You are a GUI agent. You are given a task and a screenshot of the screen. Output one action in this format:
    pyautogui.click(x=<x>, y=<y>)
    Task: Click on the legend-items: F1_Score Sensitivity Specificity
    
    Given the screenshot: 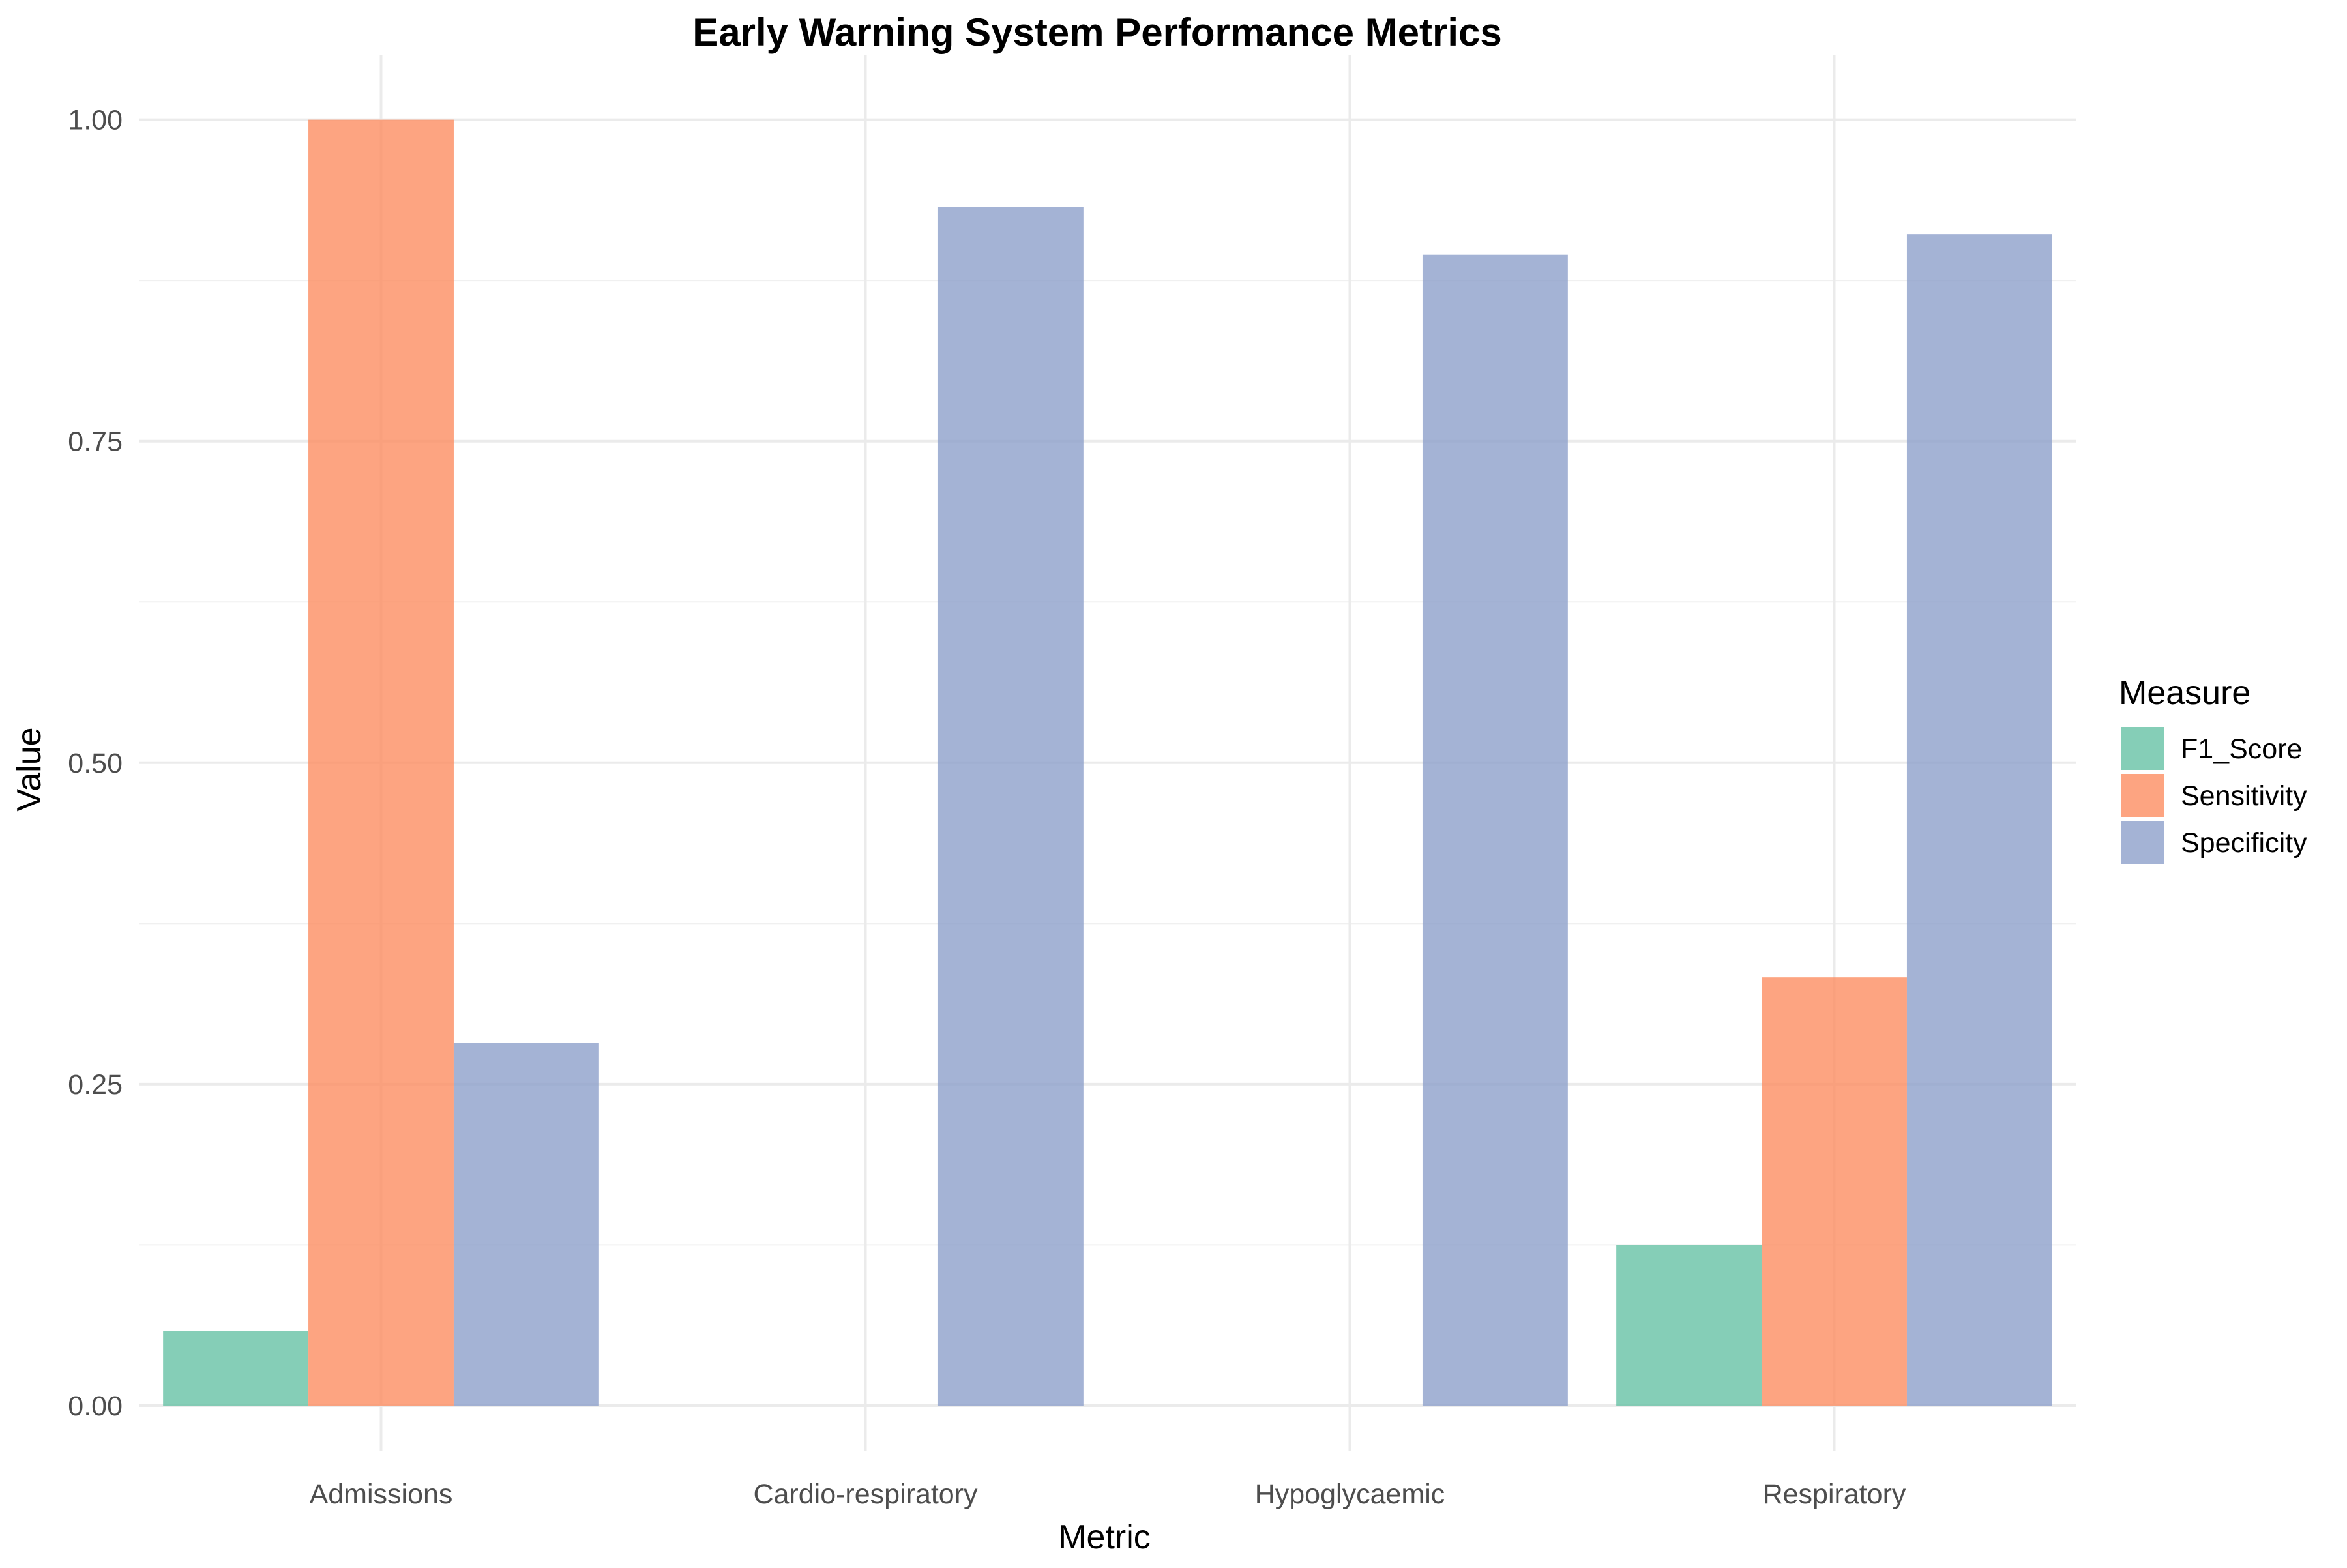 What is the action you would take?
    pyautogui.click(x=2214, y=796)
    